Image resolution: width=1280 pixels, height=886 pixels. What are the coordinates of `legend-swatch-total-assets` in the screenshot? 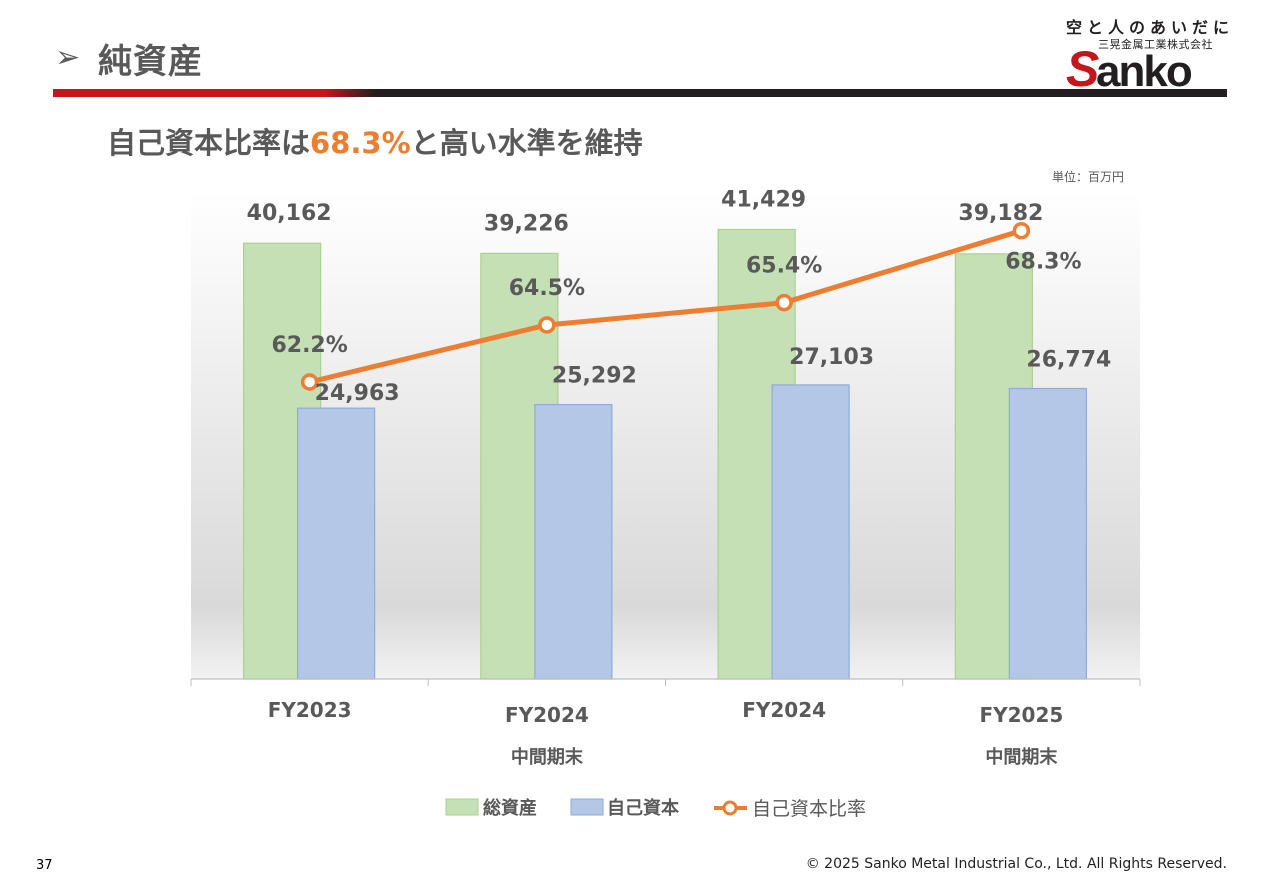 It's located at (462, 807).